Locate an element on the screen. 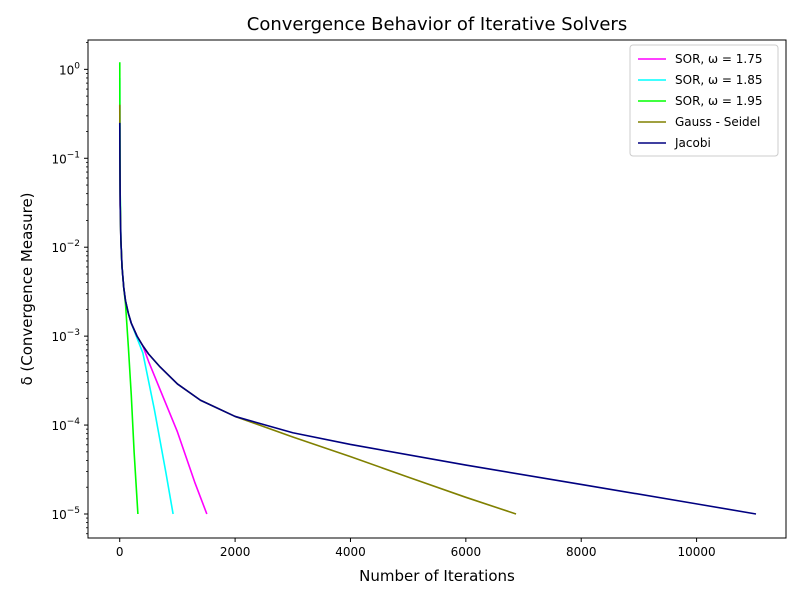 This screenshot has width=800, height=600. y-tick-label: 10⁻² is located at coordinates (65, 247).